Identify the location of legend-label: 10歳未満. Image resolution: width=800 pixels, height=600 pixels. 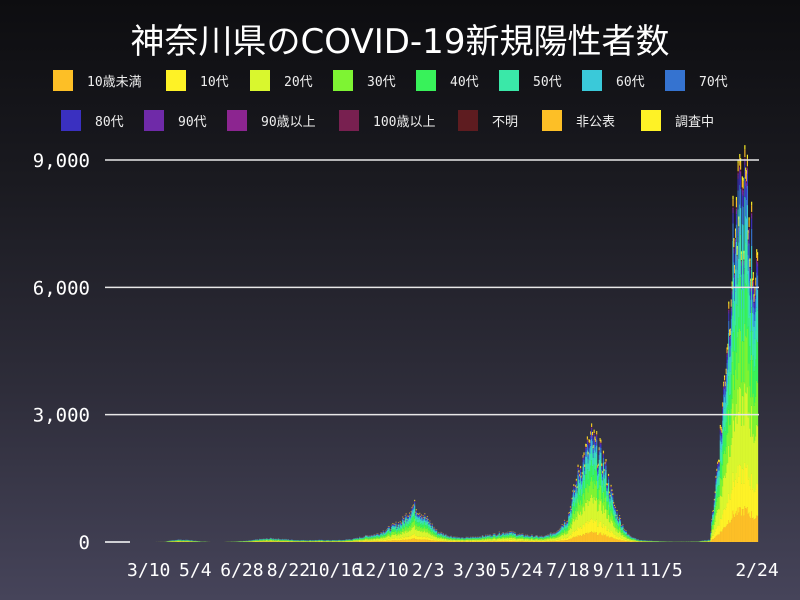
(114, 82).